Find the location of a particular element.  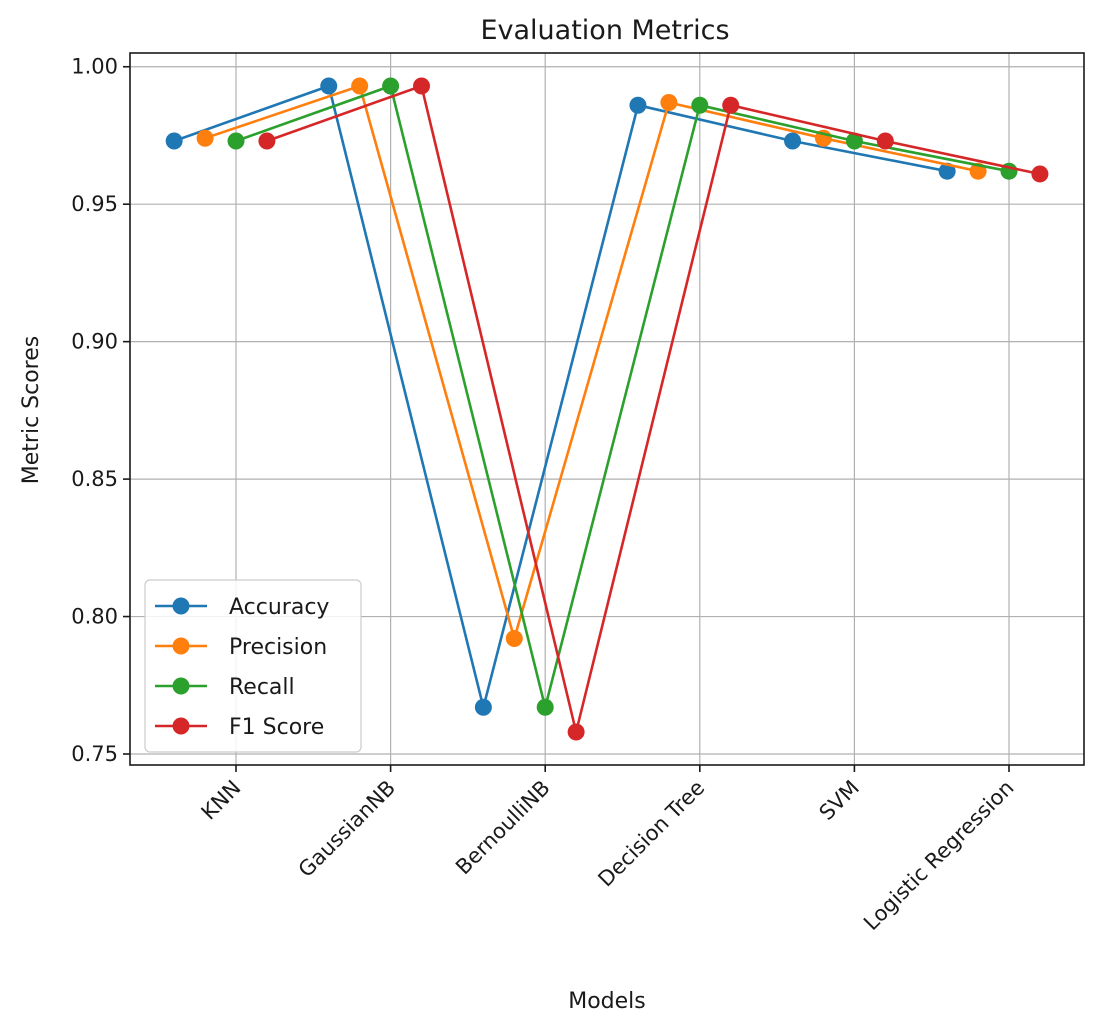

x-axis-label: Models is located at coordinates (607, 1001).